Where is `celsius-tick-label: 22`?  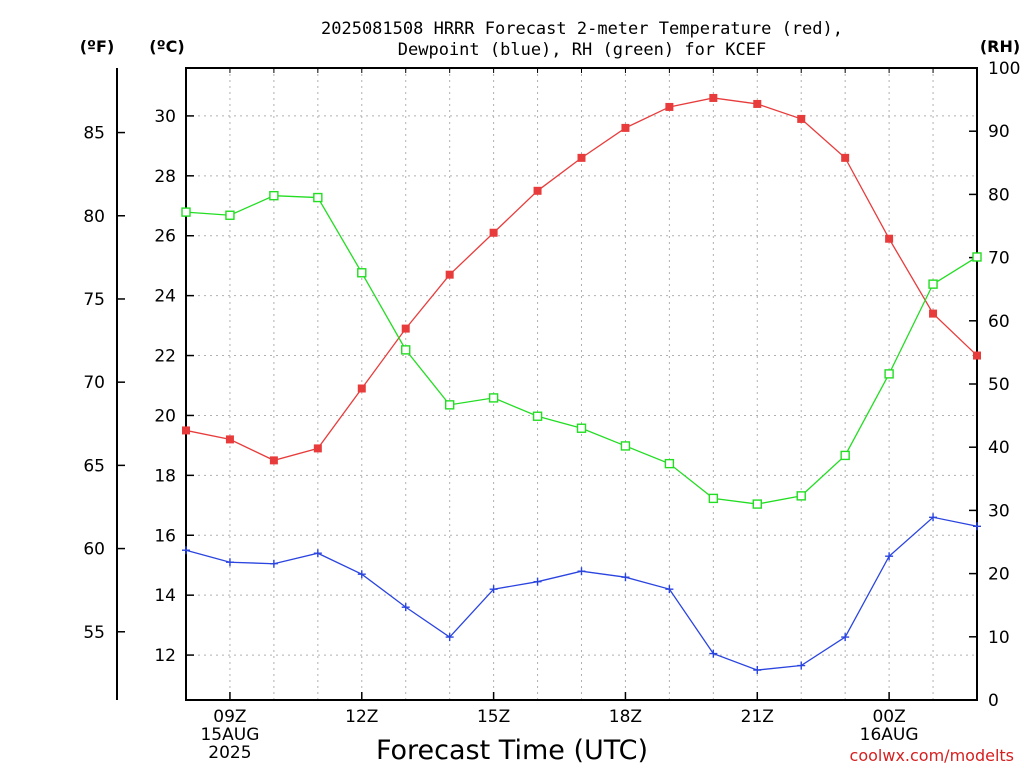 celsius-tick-label: 22 is located at coordinates (165, 357).